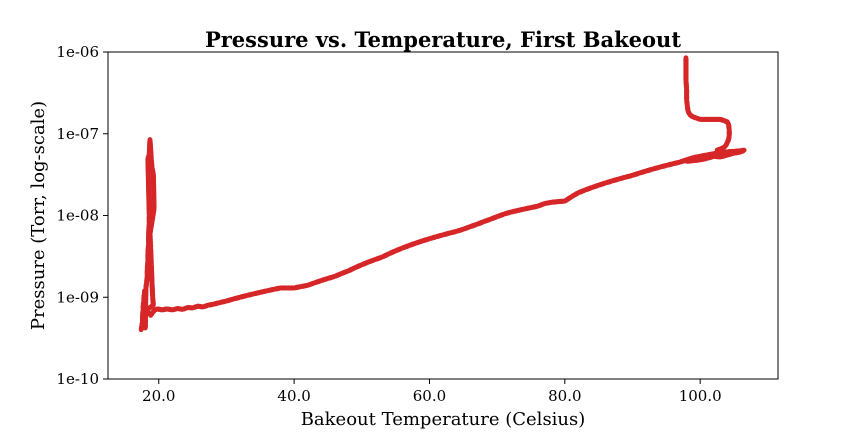 The image size is (864, 432). I want to click on y-axis: 1e-10 1e-09 1e-08 1e-07 1e-06, so click(82, 215).